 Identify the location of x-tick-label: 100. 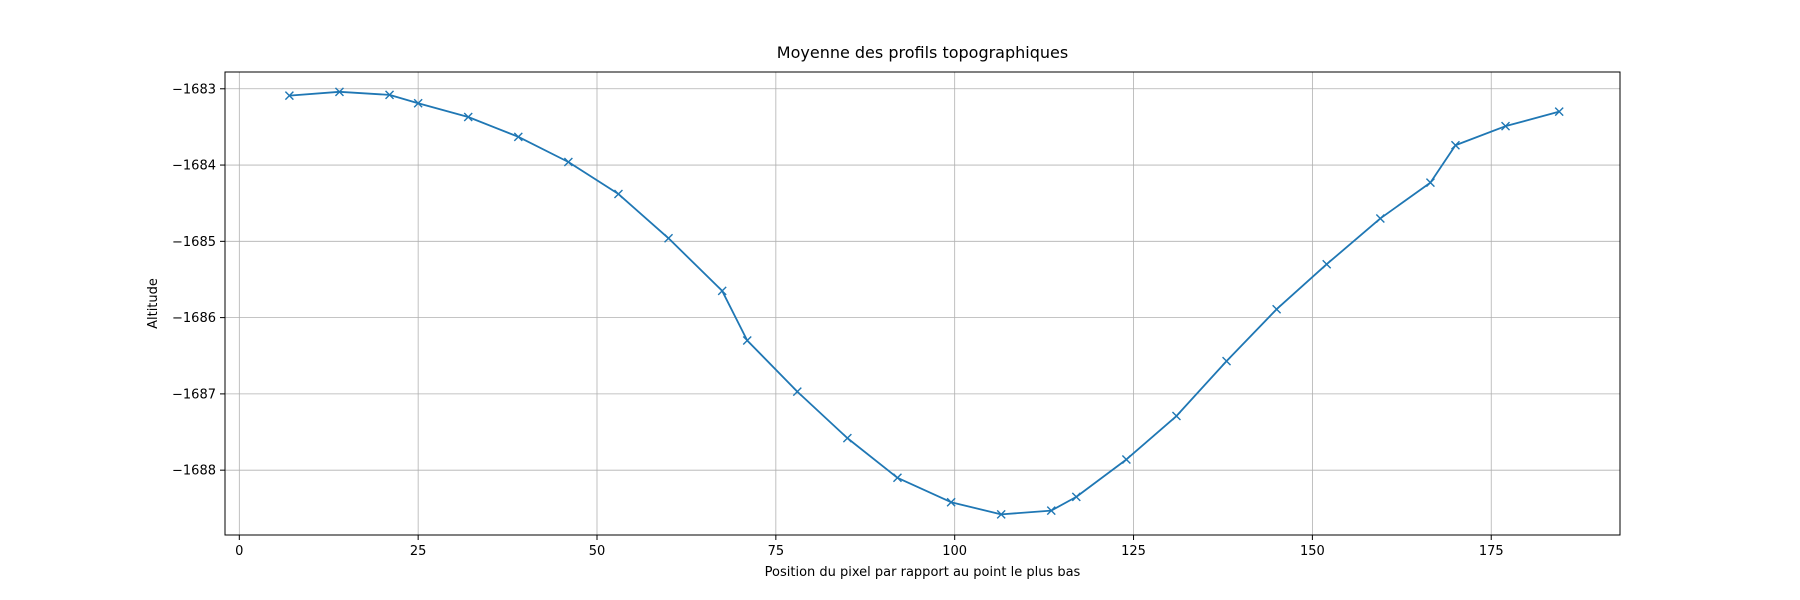
(954, 551).